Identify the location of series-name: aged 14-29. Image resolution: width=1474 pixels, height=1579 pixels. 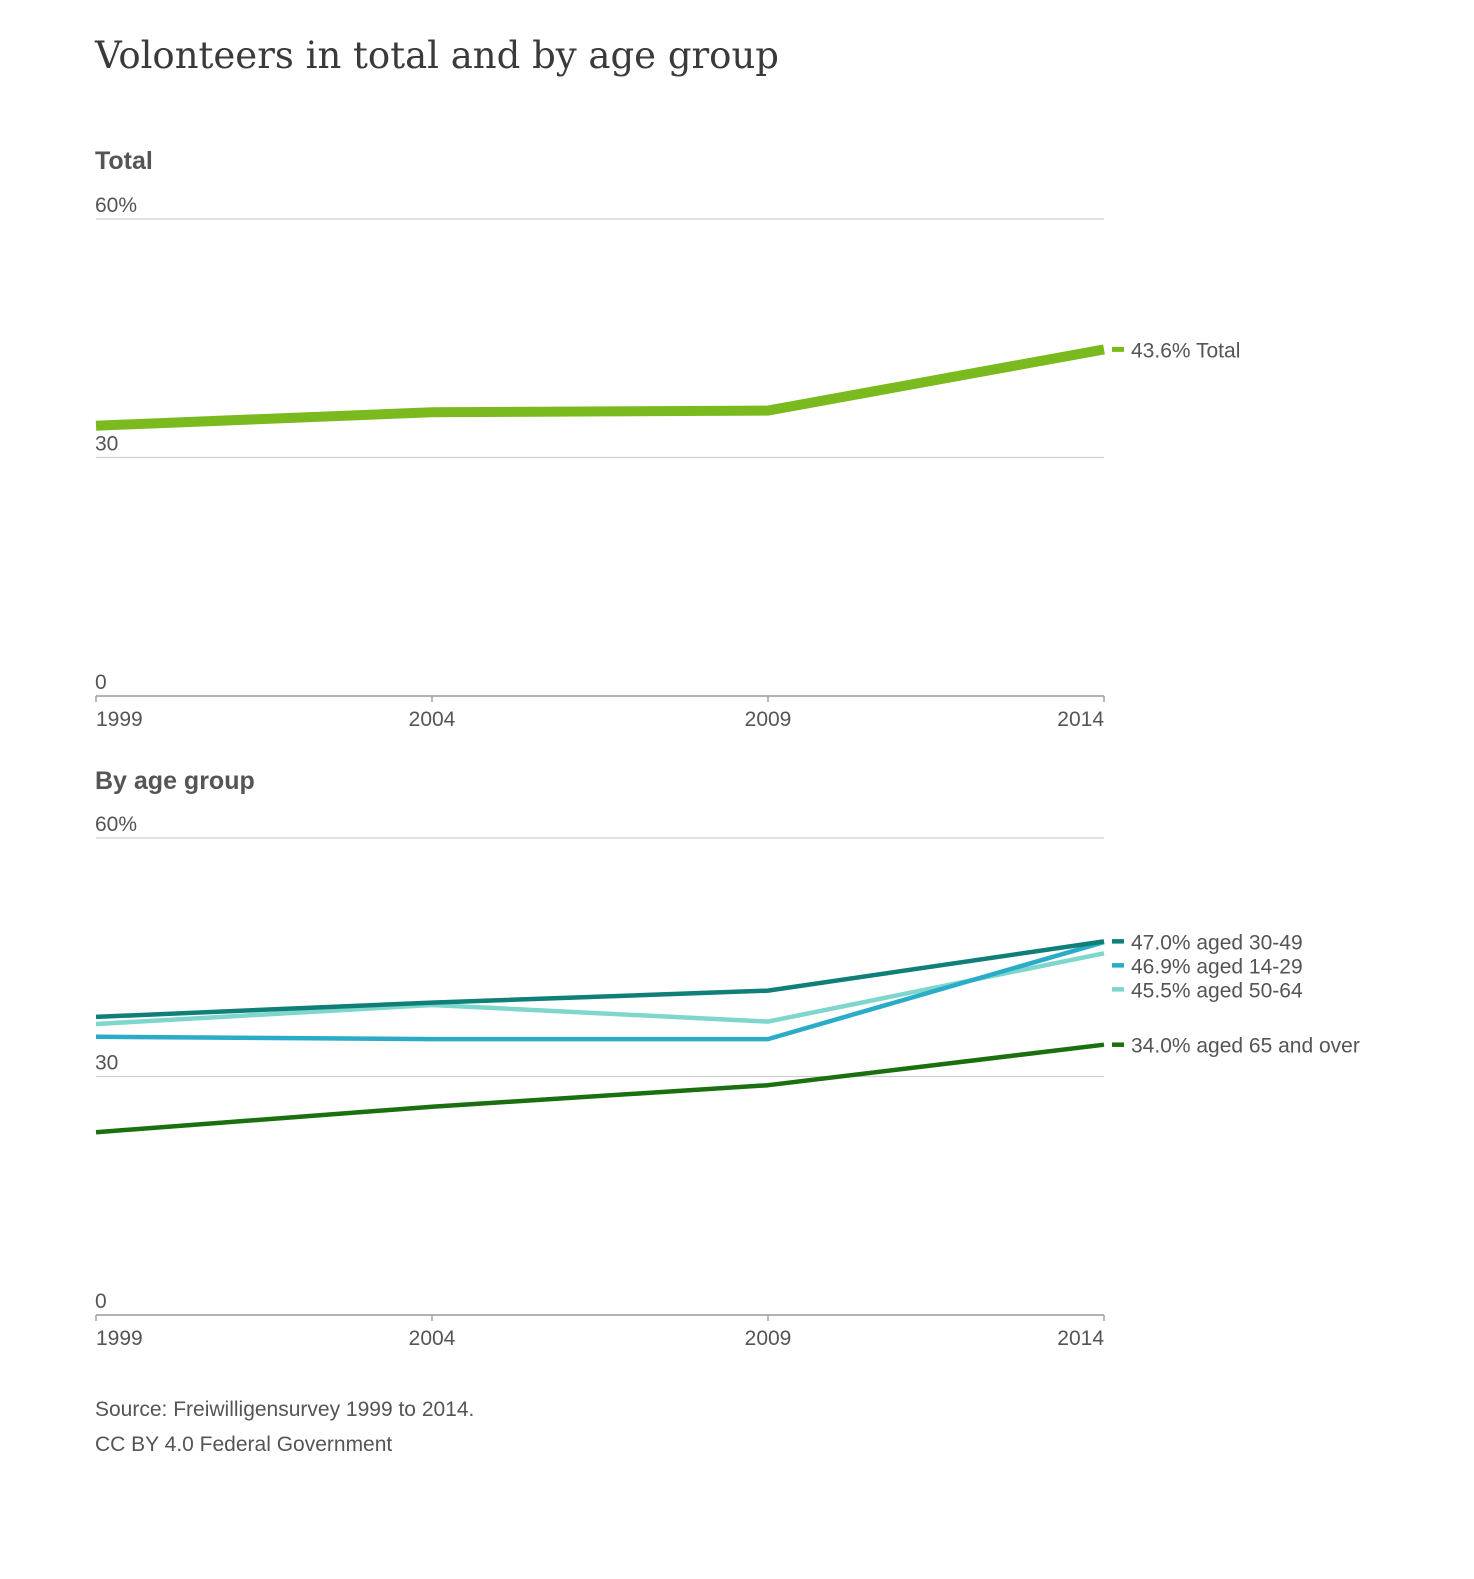
(1247, 966).